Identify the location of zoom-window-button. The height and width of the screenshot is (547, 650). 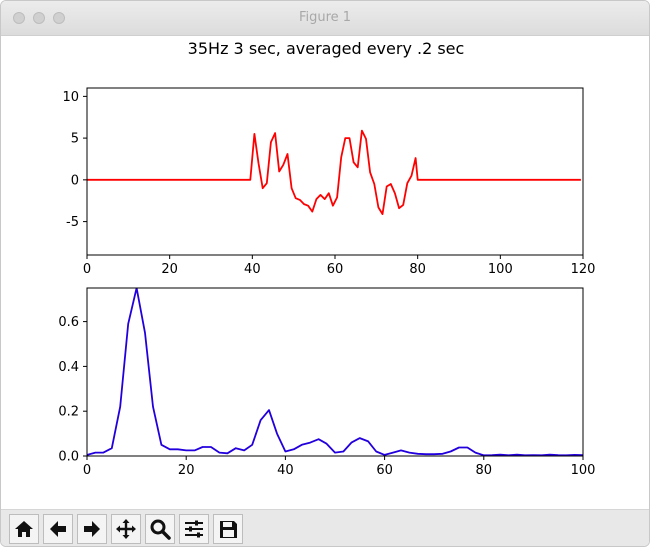
(59, 18).